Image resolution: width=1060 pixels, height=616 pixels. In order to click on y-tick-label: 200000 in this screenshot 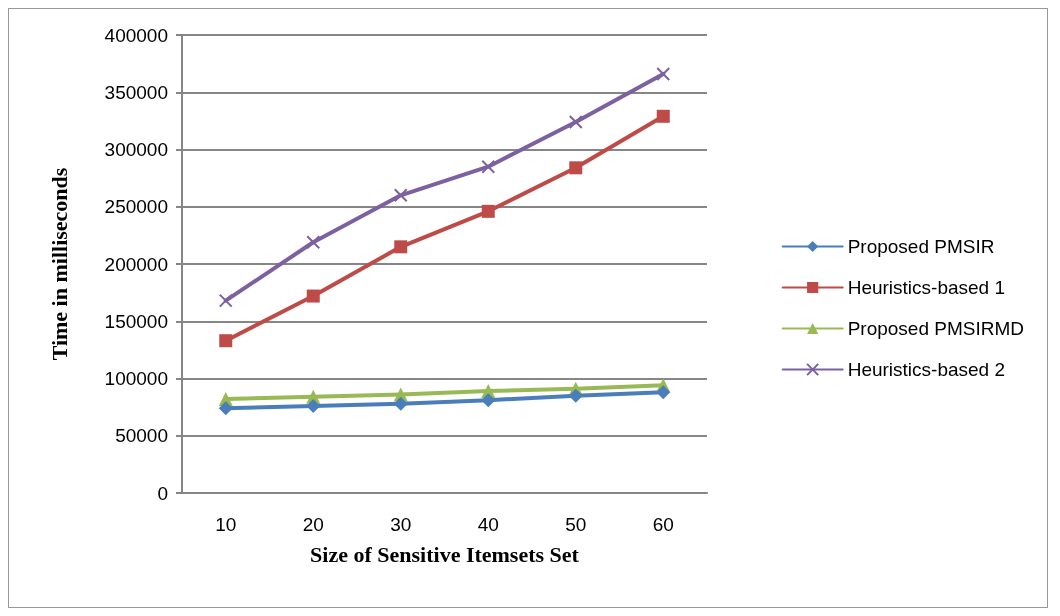, I will do `click(136, 264)`.